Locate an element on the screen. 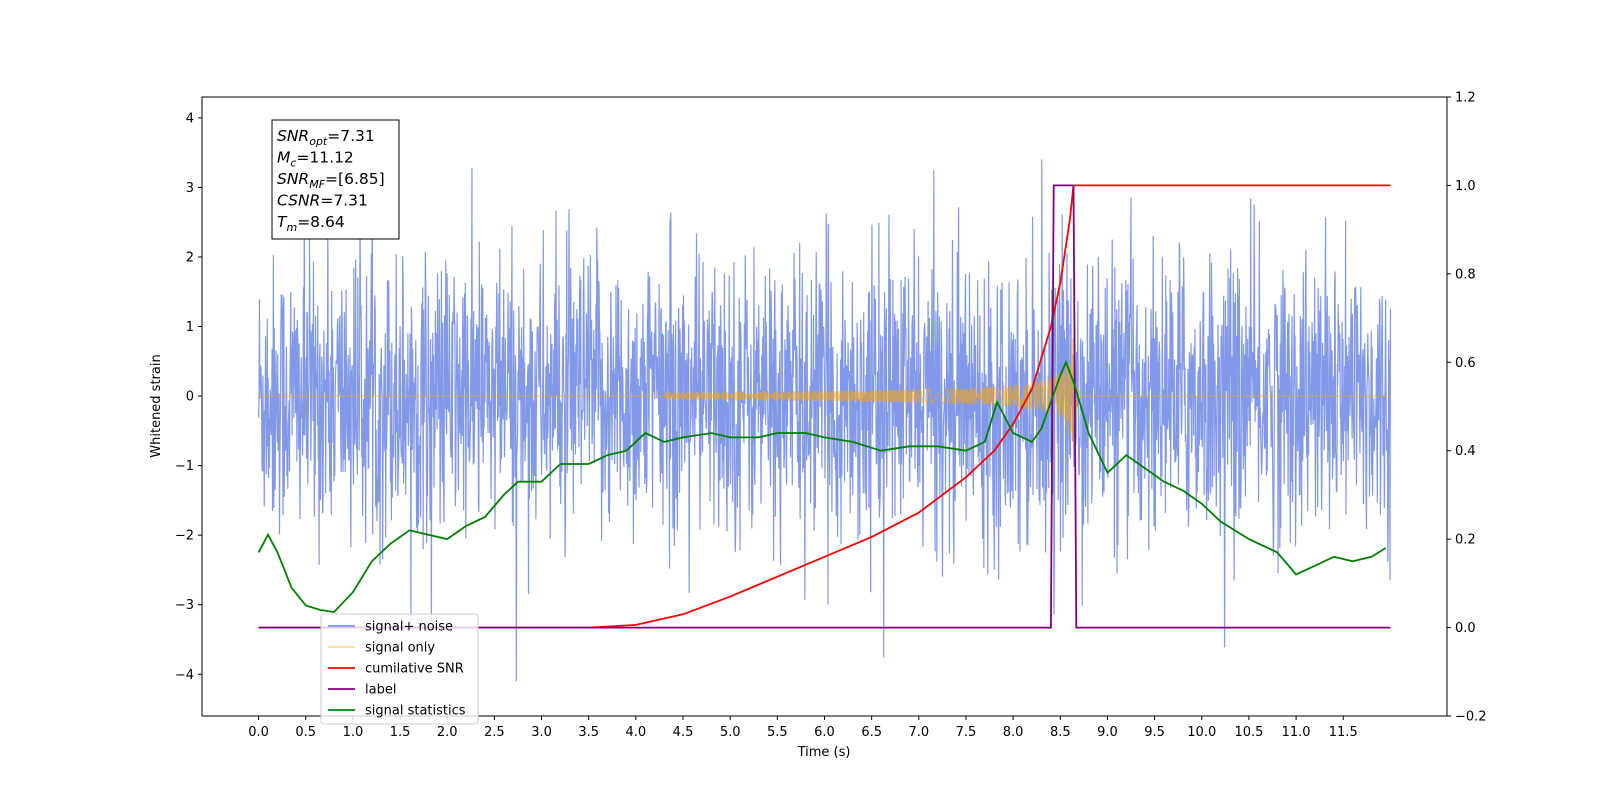 The width and height of the screenshot is (1600, 800). y-left-tick-label: −4 is located at coordinates (184, 675).